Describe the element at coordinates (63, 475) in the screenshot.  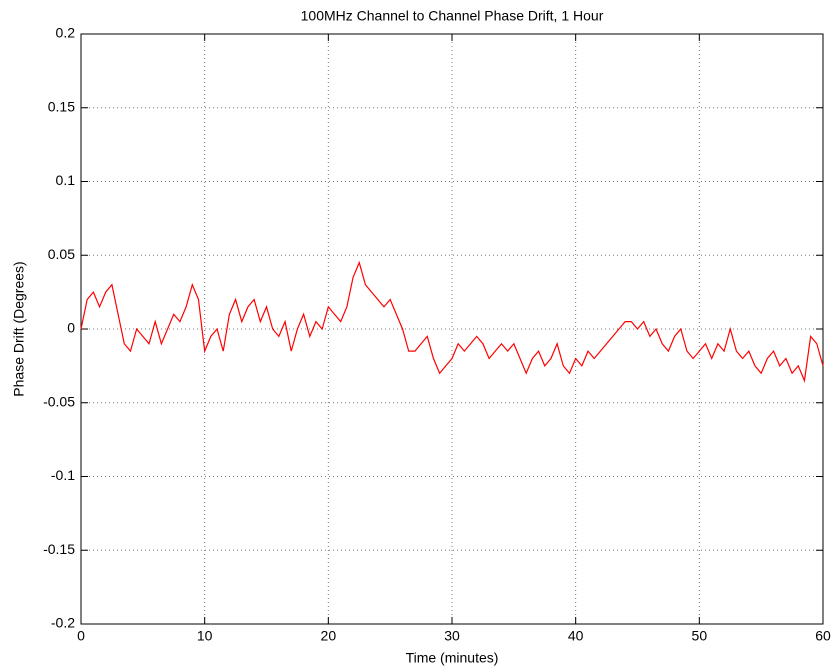
I see `y-tick-label: -0.1` at that location.